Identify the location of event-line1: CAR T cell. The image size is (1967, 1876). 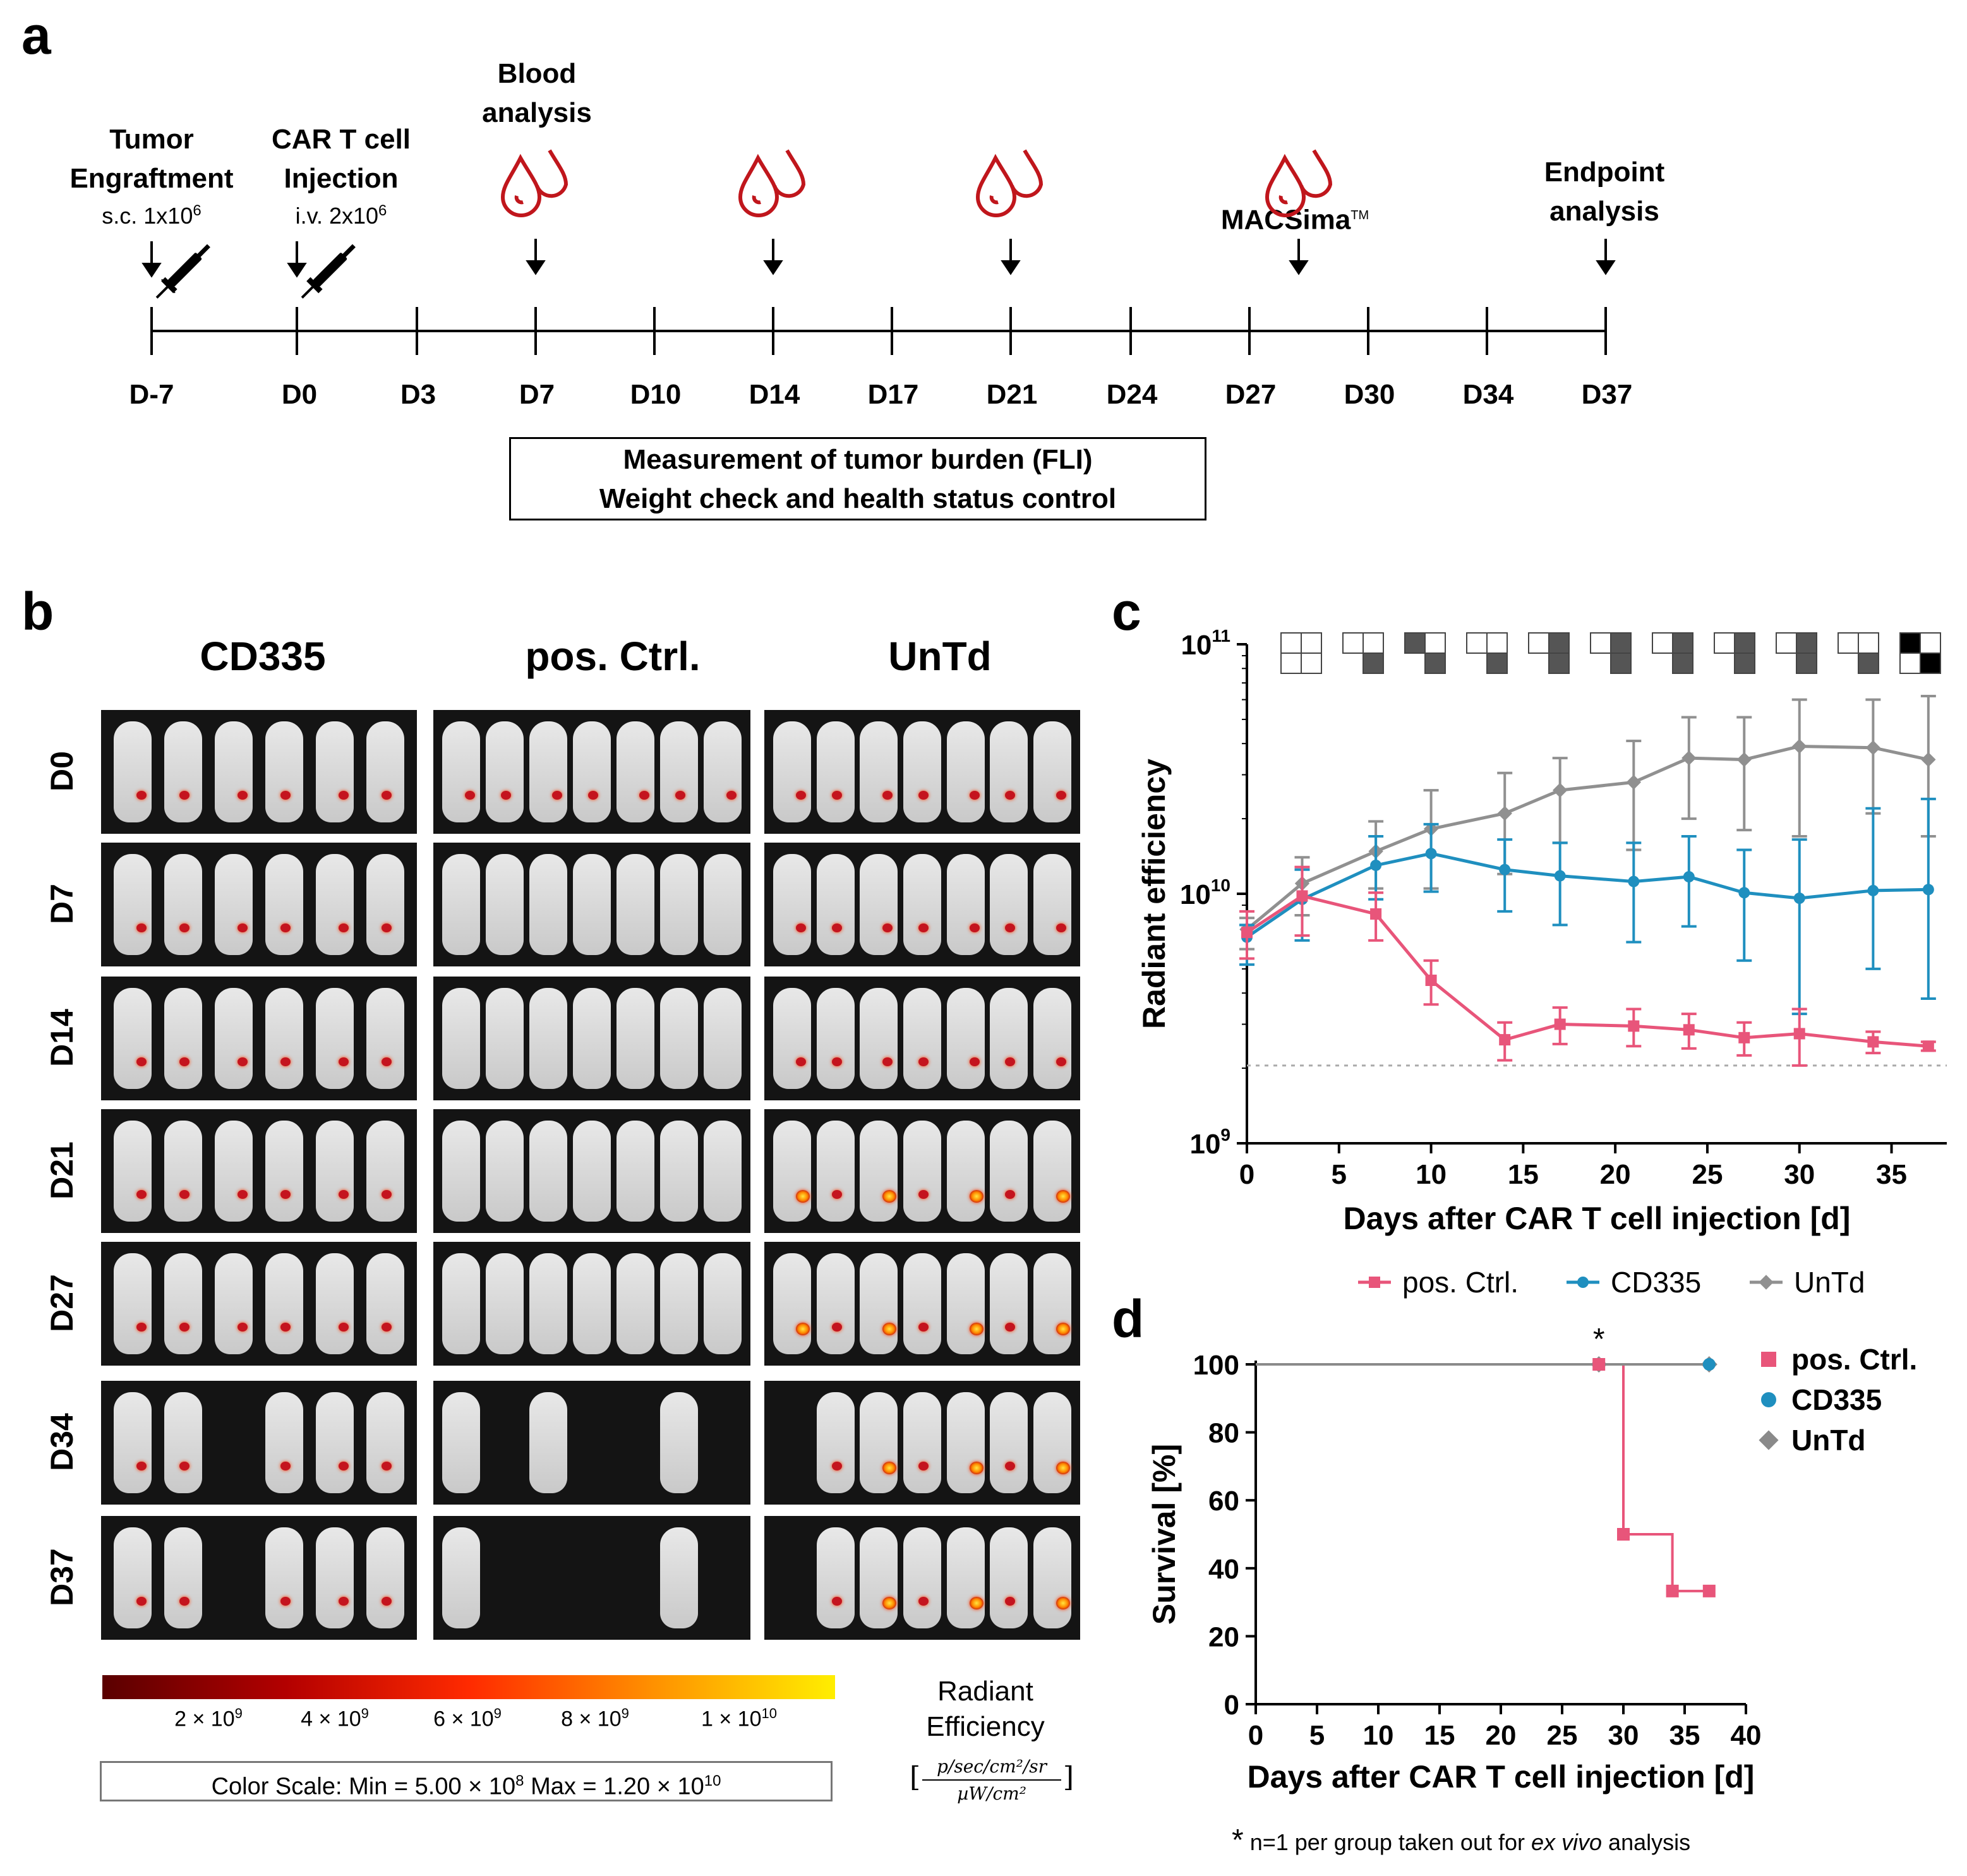
(341, 139).